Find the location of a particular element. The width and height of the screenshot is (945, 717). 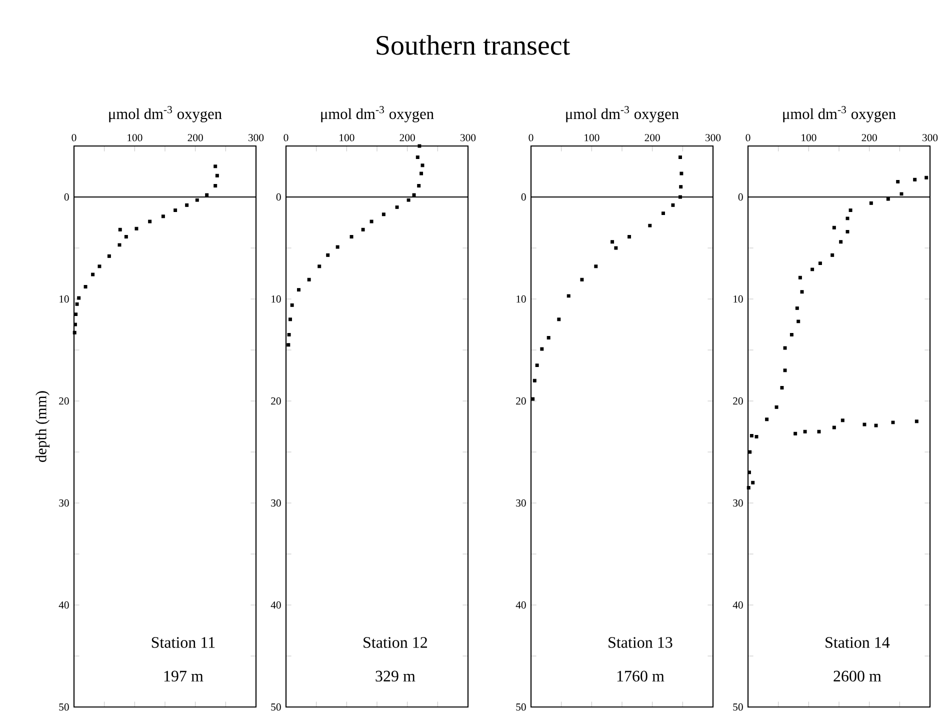

annotation: 329 m is located at coordinates (396, 676).